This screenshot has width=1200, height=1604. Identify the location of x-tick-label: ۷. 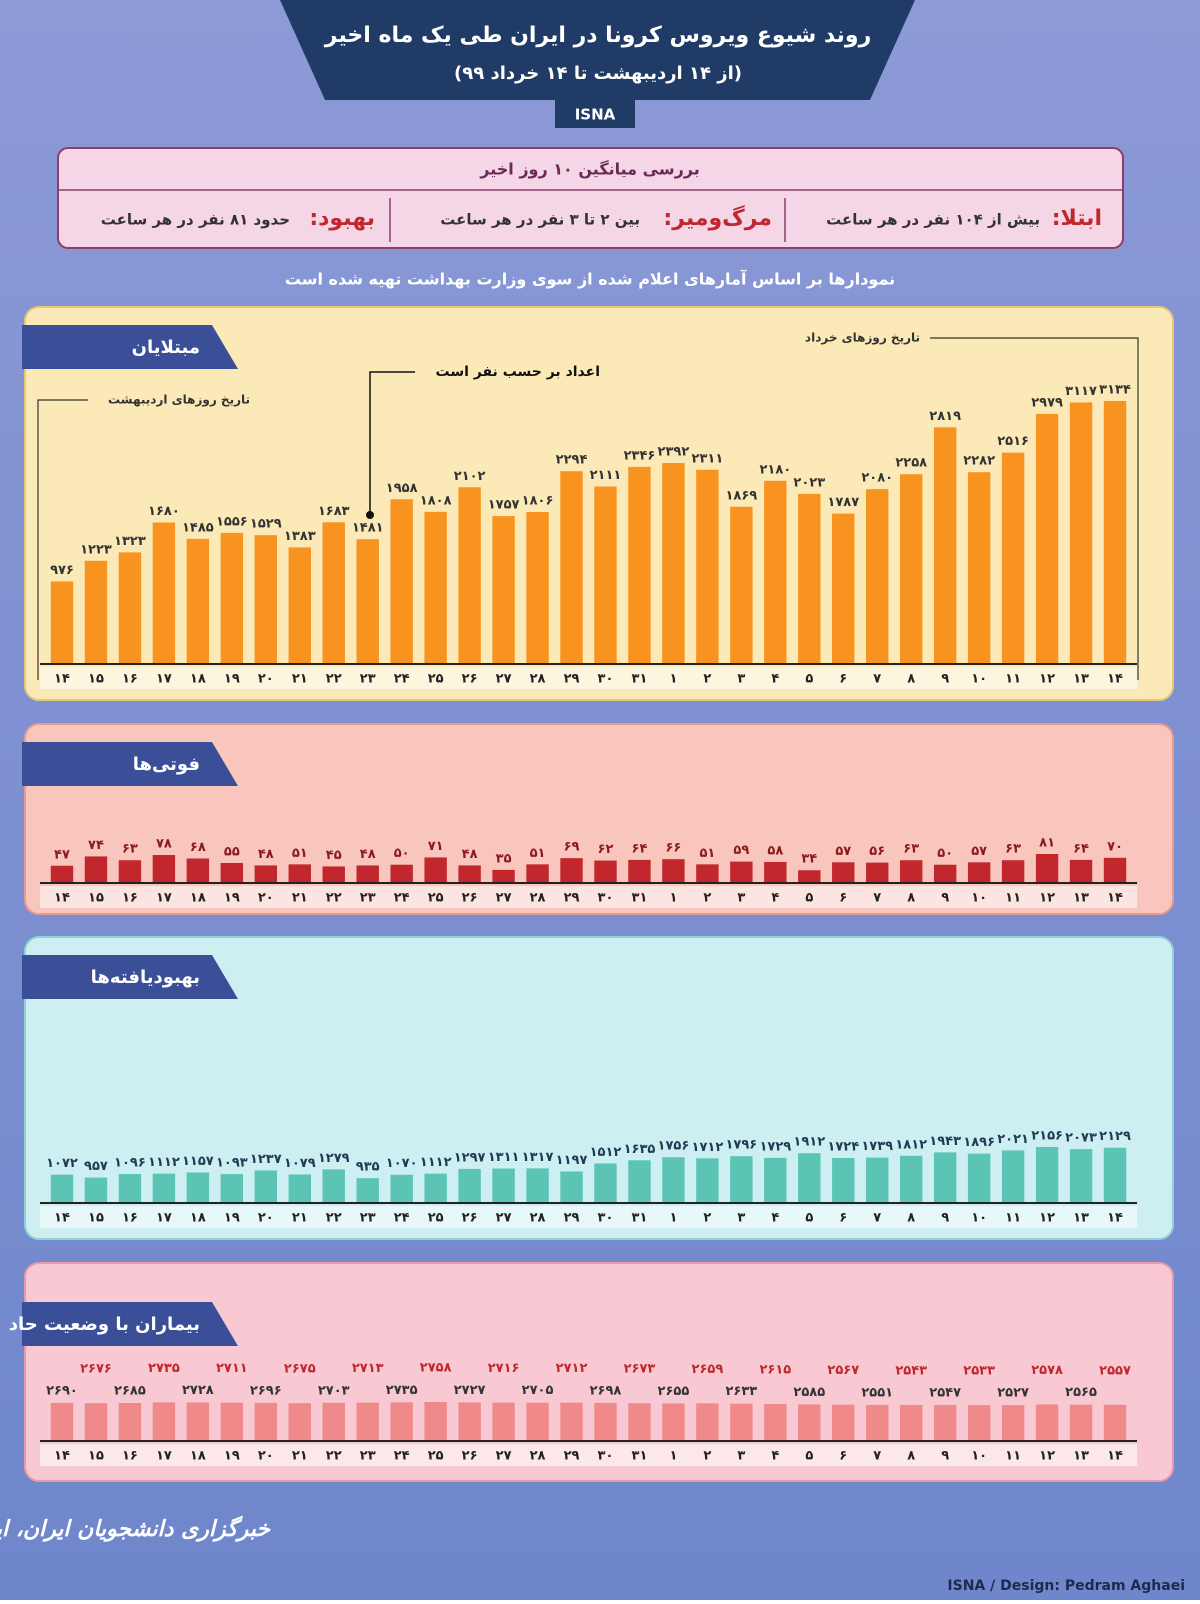
(877, 1456).